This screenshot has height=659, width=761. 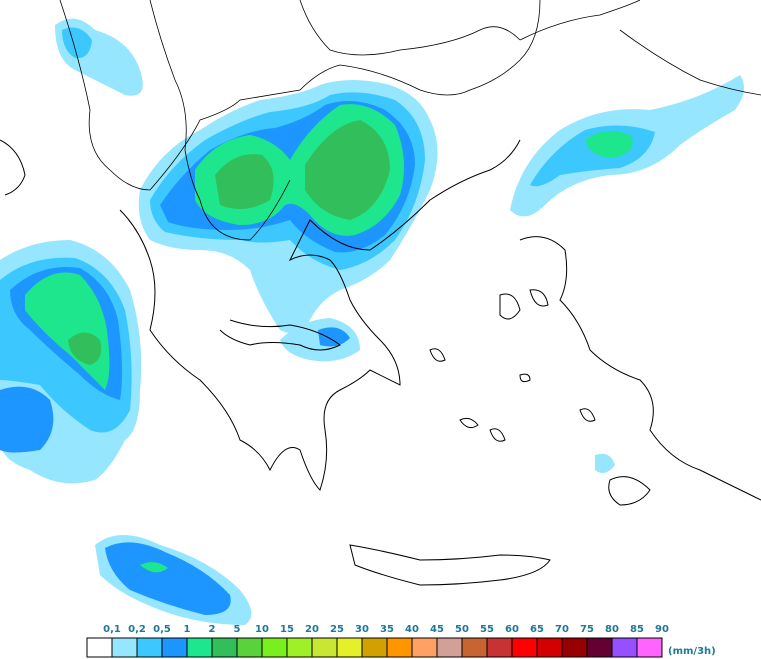 I want to click on legend-label: 25, so click(x=337, y=629).